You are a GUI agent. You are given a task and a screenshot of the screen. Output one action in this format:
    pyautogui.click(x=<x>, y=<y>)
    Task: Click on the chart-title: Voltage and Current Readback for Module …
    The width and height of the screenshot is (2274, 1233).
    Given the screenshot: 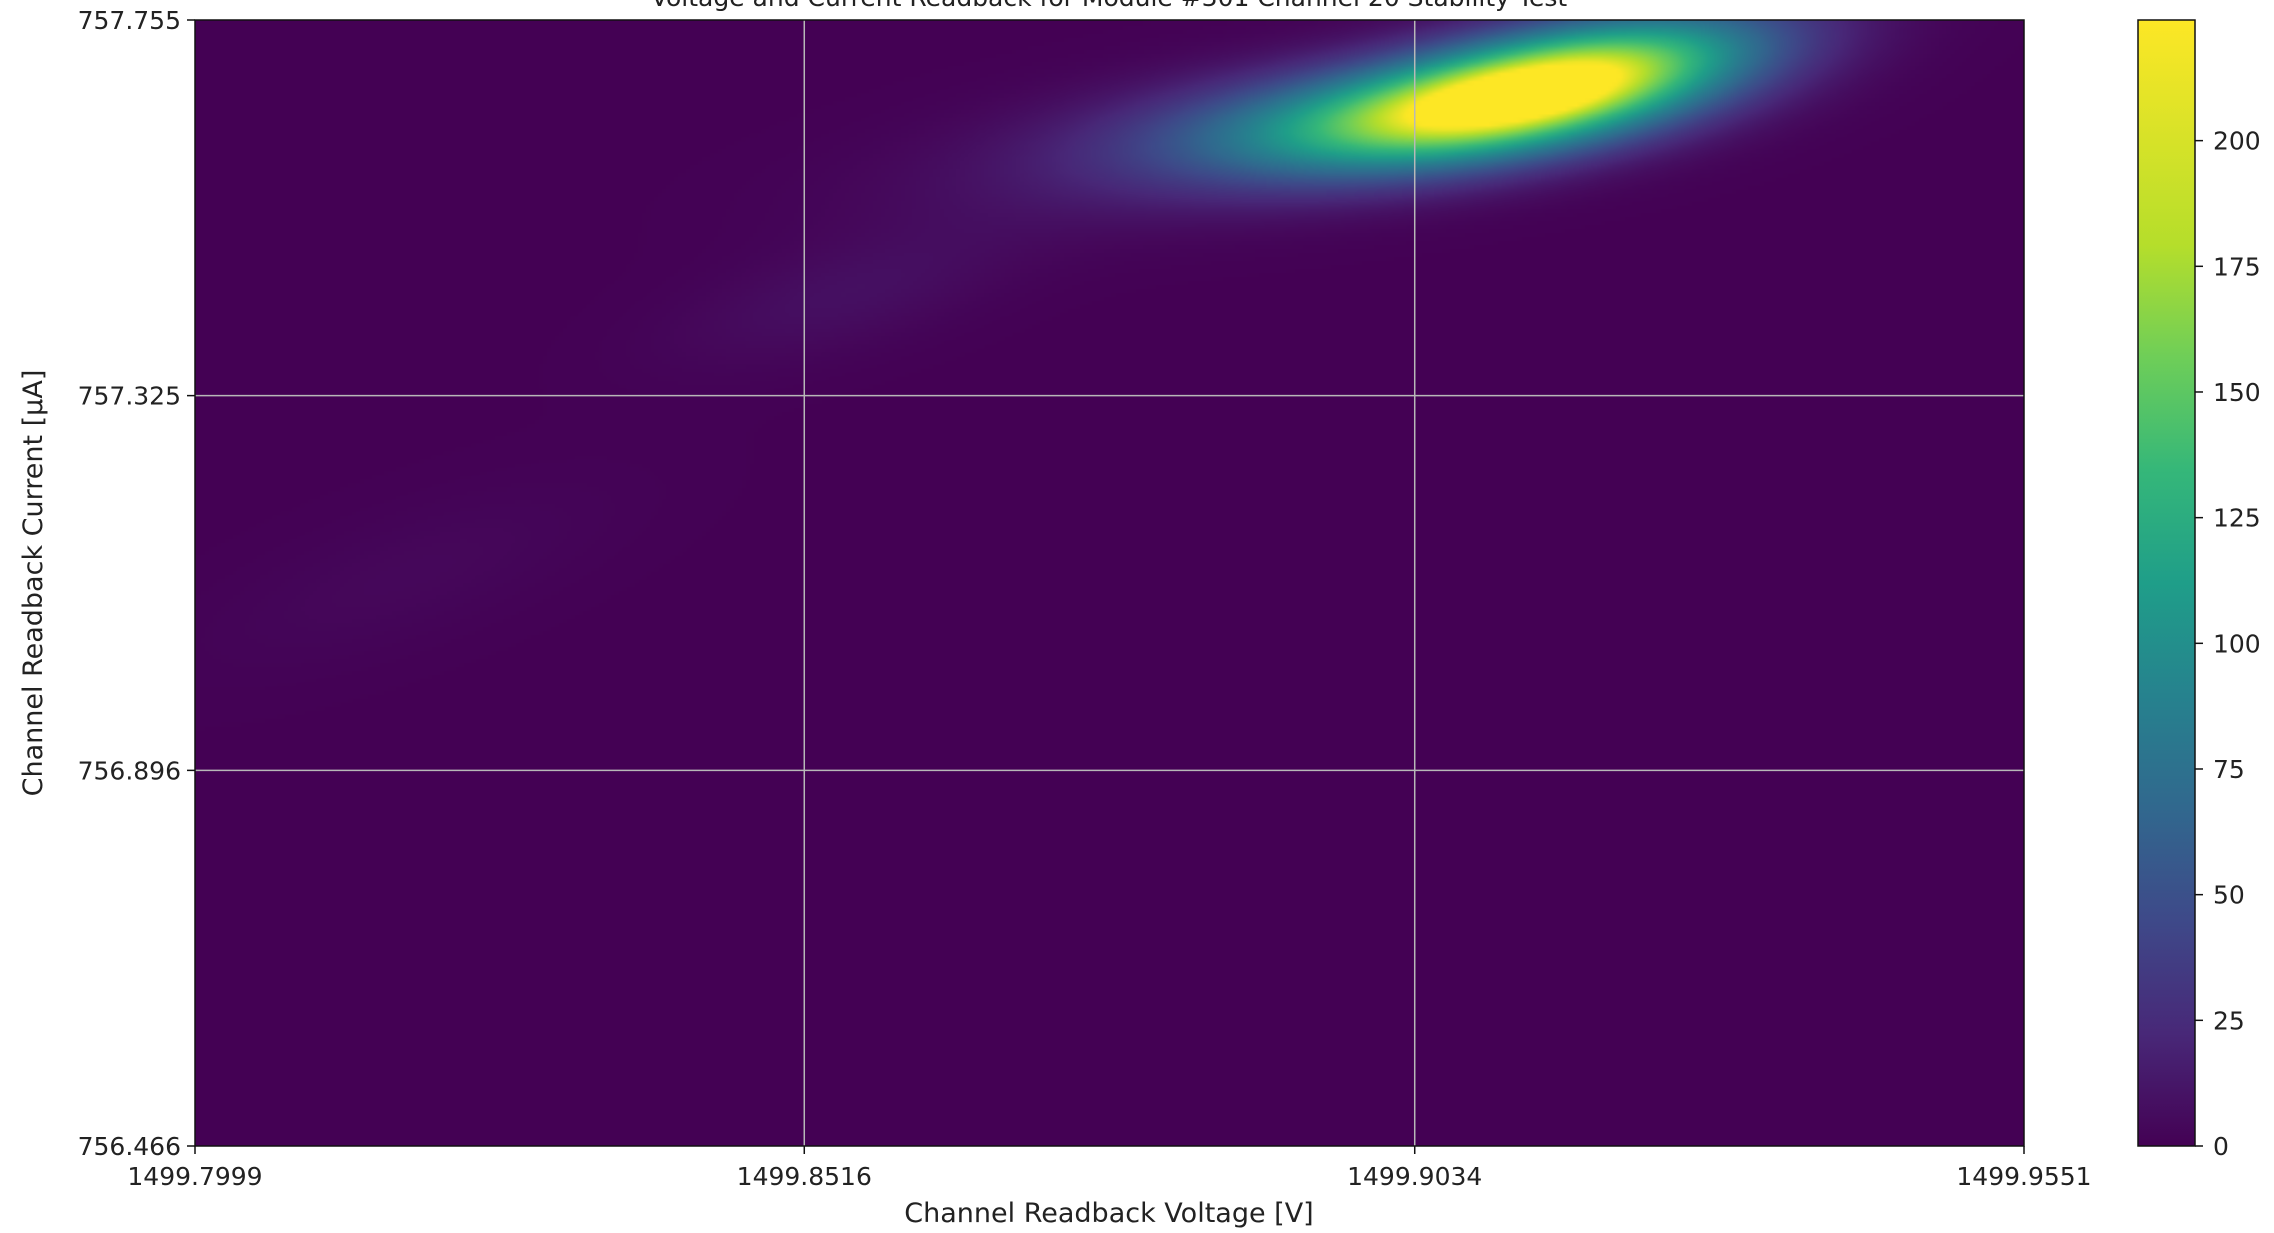 What is the action you would take?
    pyautogui.click(x=1109, y=6)
    